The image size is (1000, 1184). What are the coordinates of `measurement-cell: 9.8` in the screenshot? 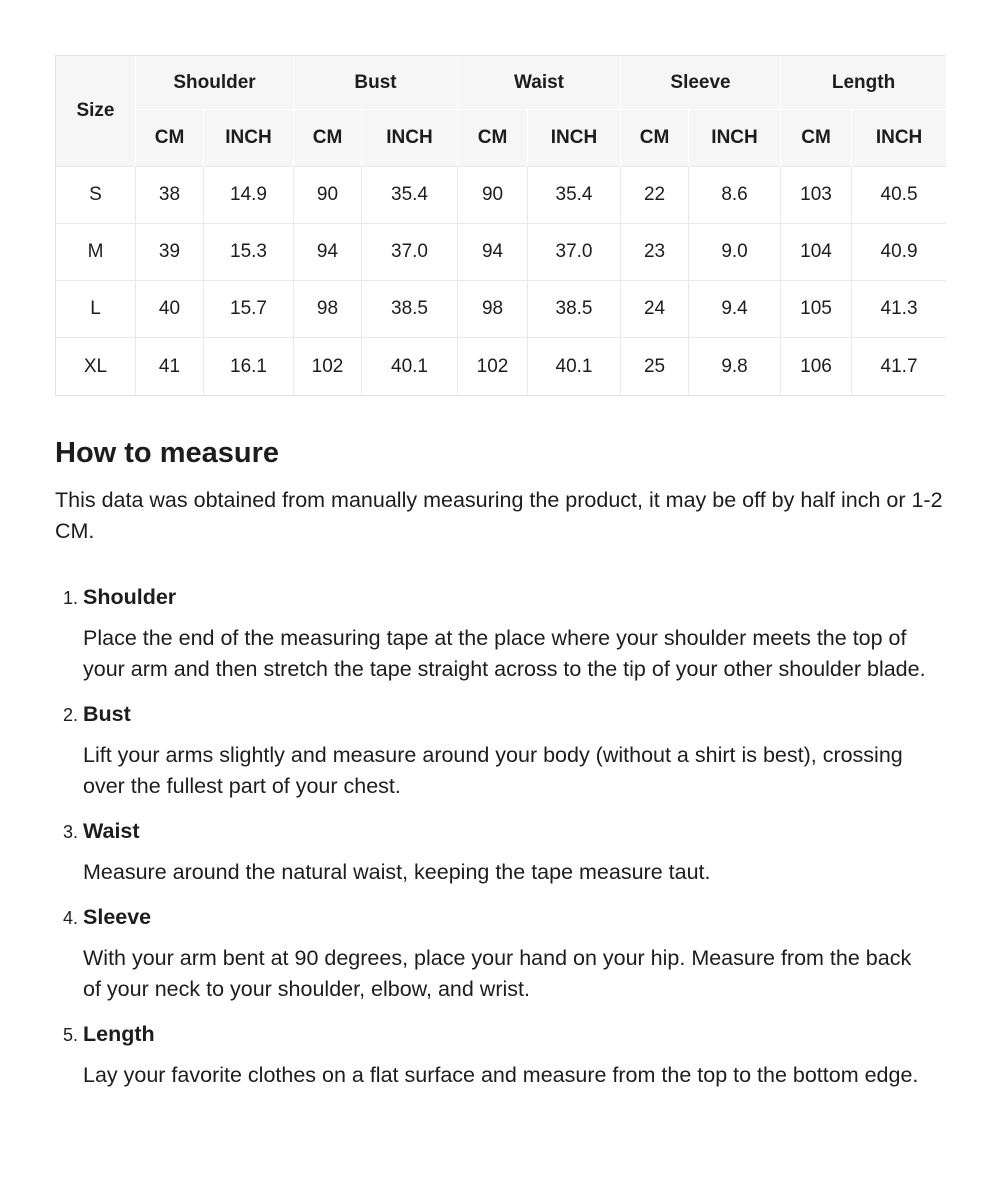 It's located at (735, 366).